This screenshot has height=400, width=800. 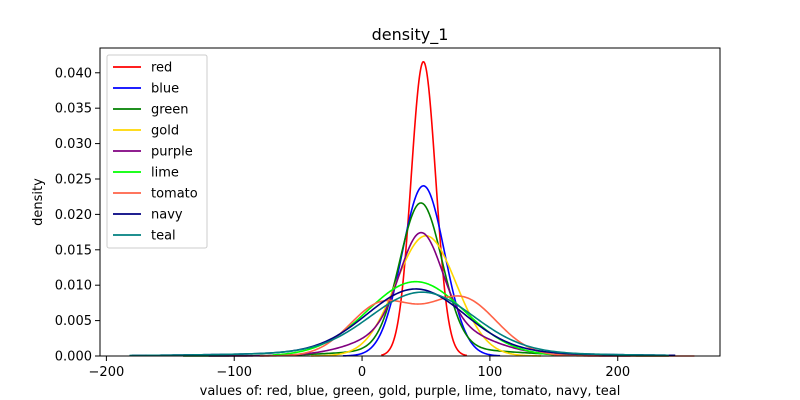 What do you see at coordinates (174, 194) in the screenshot?
I see `legend-label-tomato: tomato` at bounding box center [174, 194].